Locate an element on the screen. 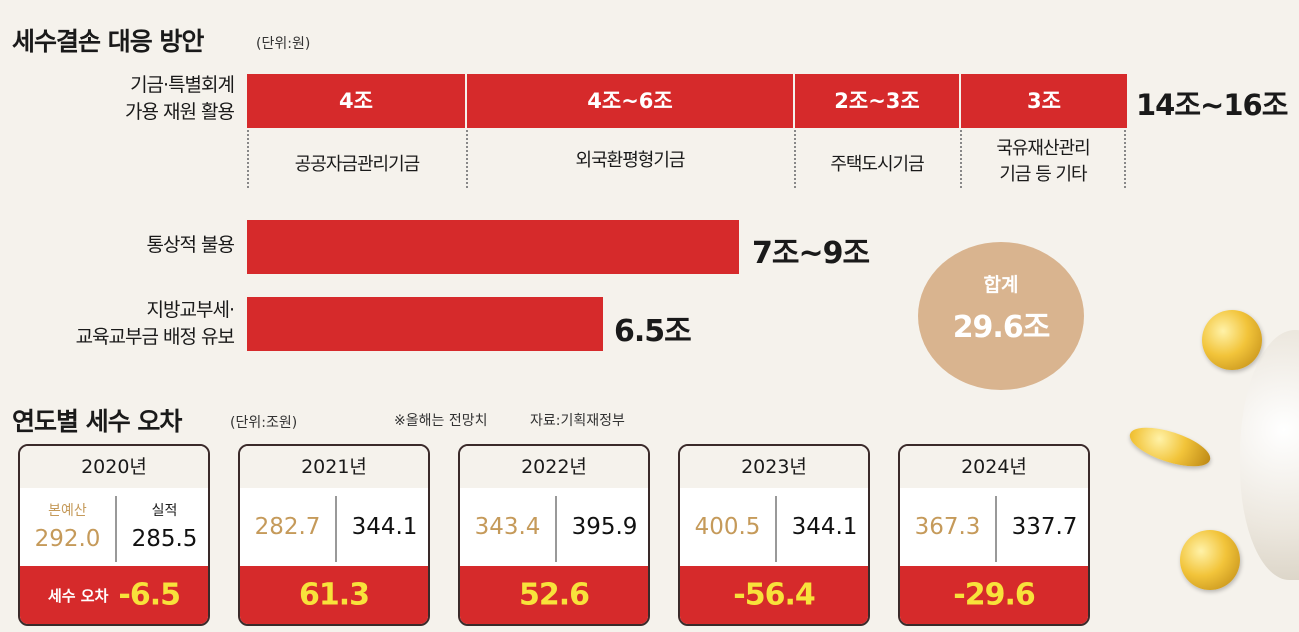 The height and width of the screenshot is (632, 1299). segment-1-name: 공공자금관리기금 is located at coordinates (357, 164).